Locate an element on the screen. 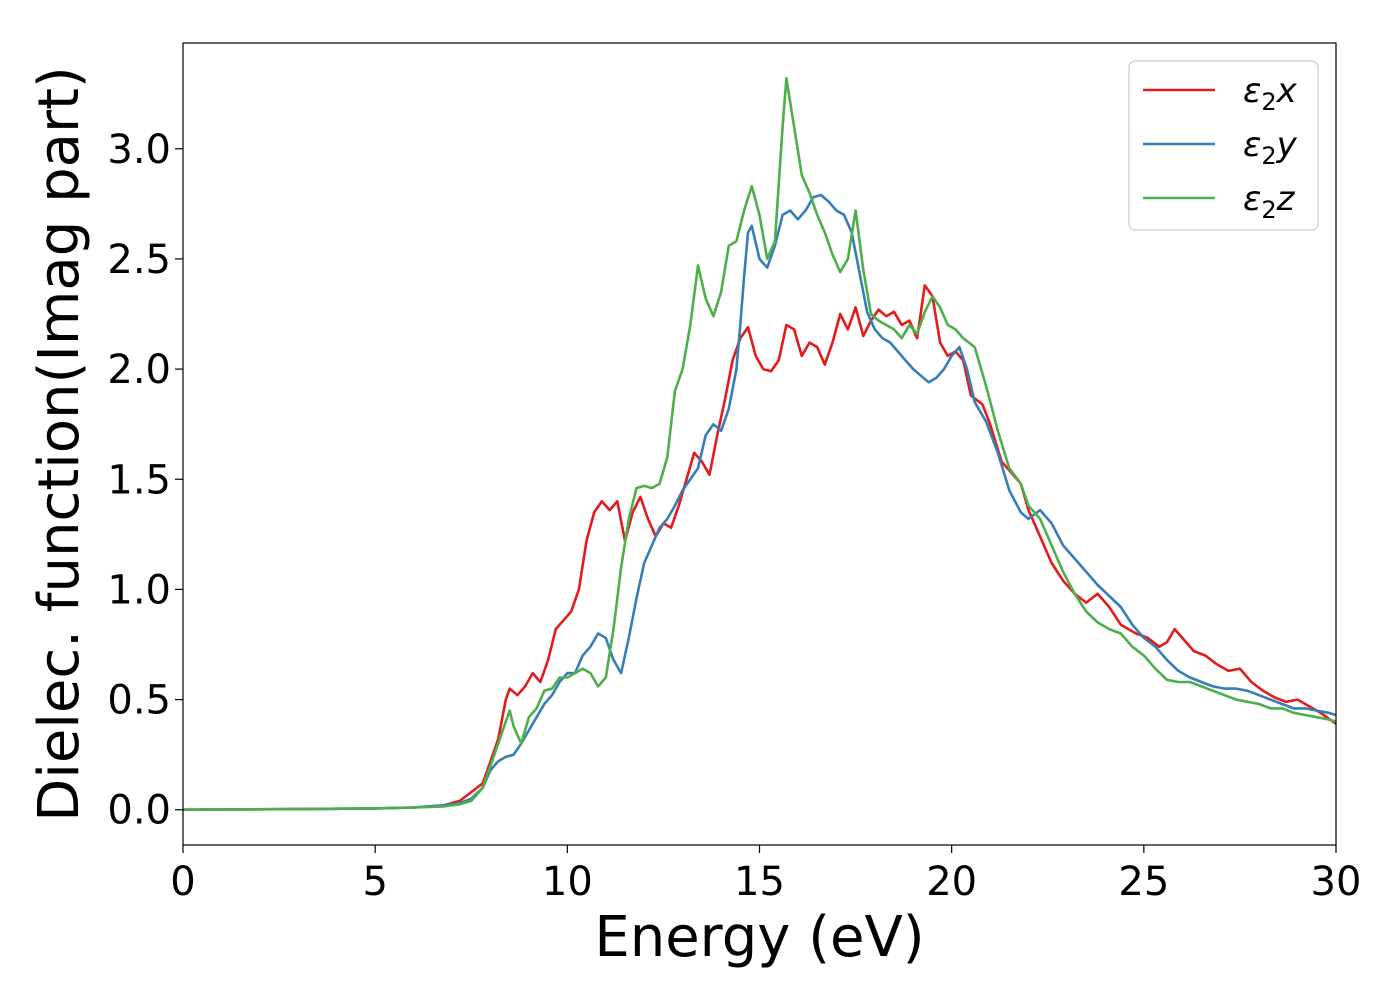 The image size is (1400, 1000). y-axis-title: Dielec. function(Imag part) is located at coordinates (59, 444).